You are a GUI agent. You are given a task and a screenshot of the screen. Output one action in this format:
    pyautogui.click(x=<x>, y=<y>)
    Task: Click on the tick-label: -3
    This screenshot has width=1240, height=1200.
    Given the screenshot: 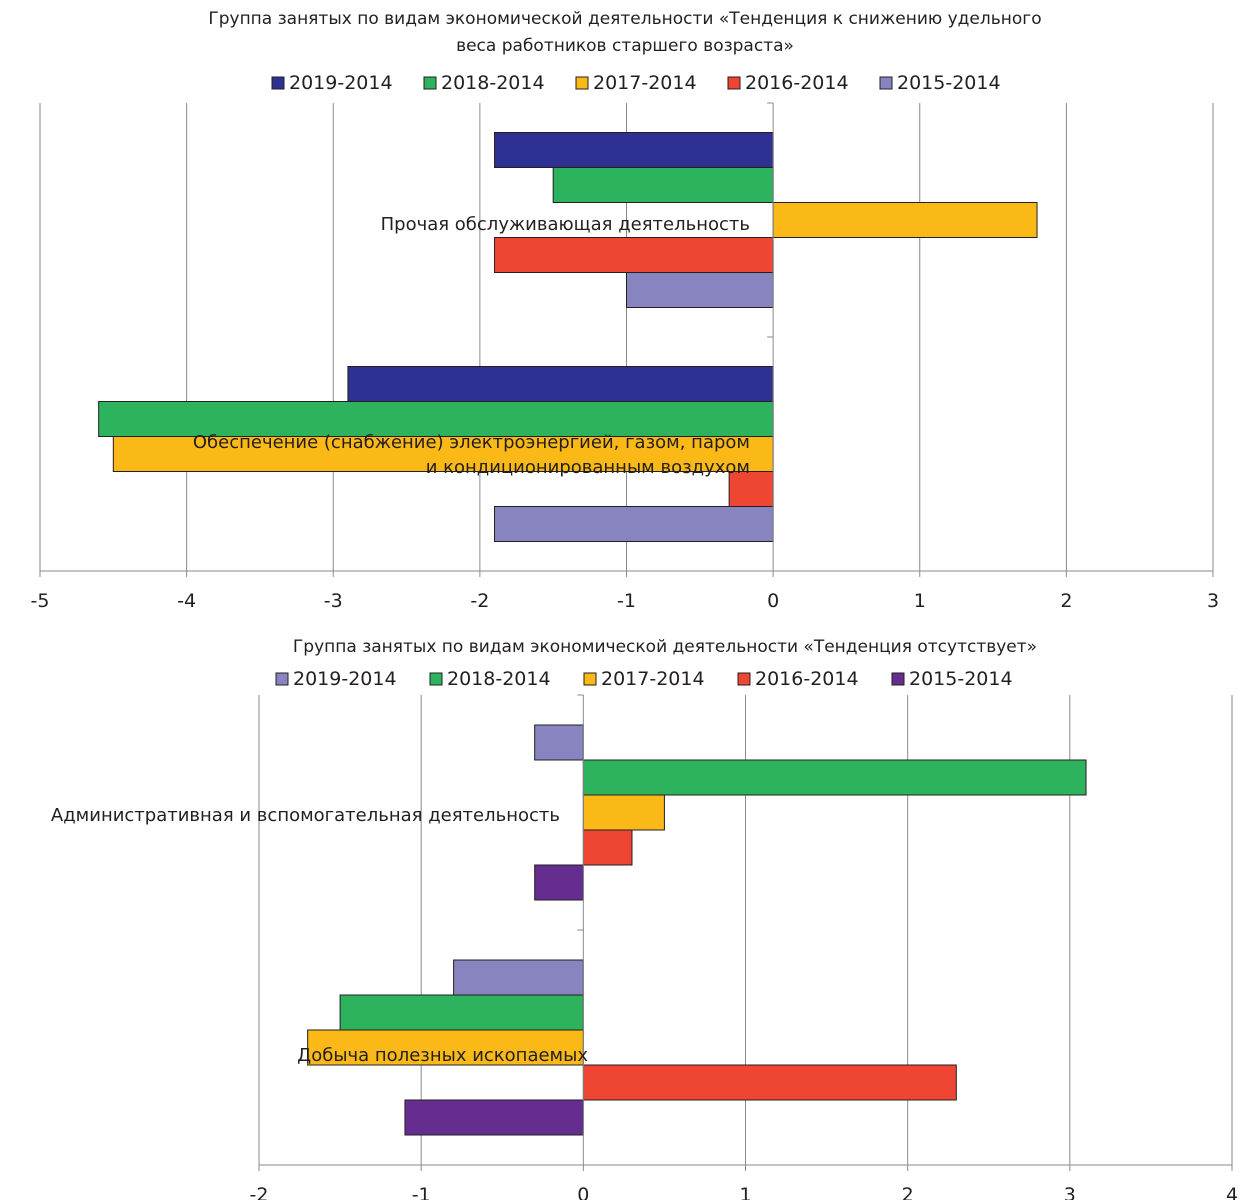 What is the action you would take?
    pyautogui.click(x=333, y=601)
    